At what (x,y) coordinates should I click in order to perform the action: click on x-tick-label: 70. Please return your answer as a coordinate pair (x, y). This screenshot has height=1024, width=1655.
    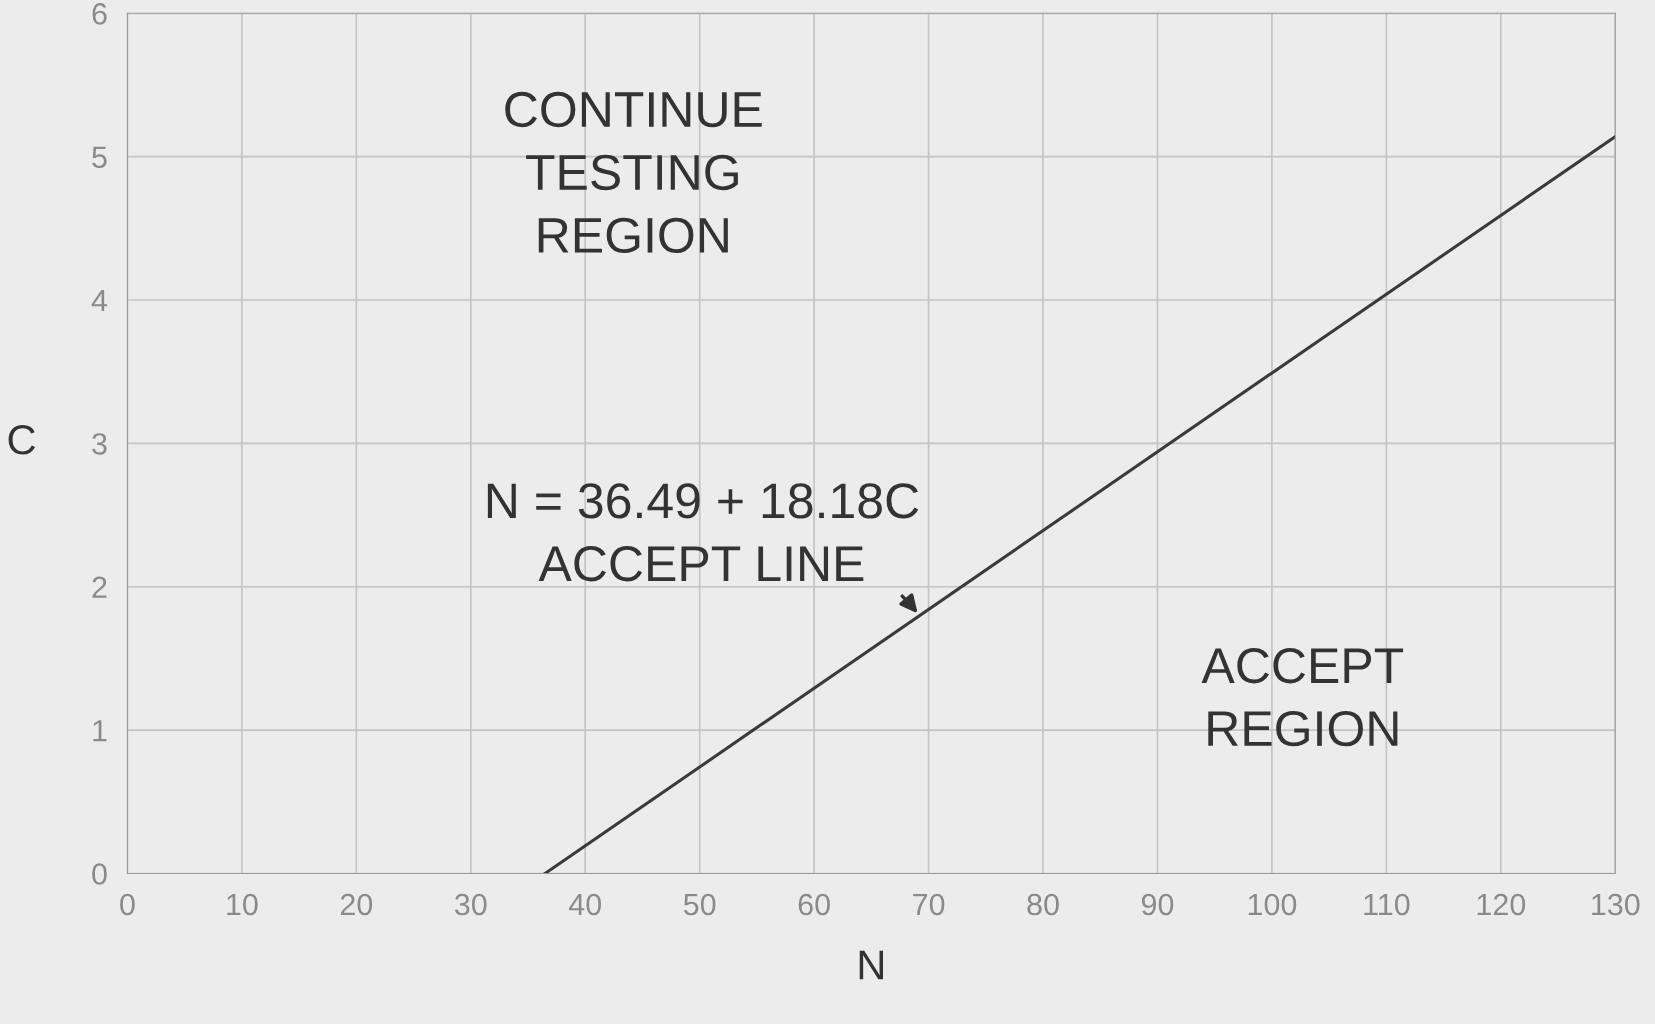
    Looking at the image, I should click on (929, 904).